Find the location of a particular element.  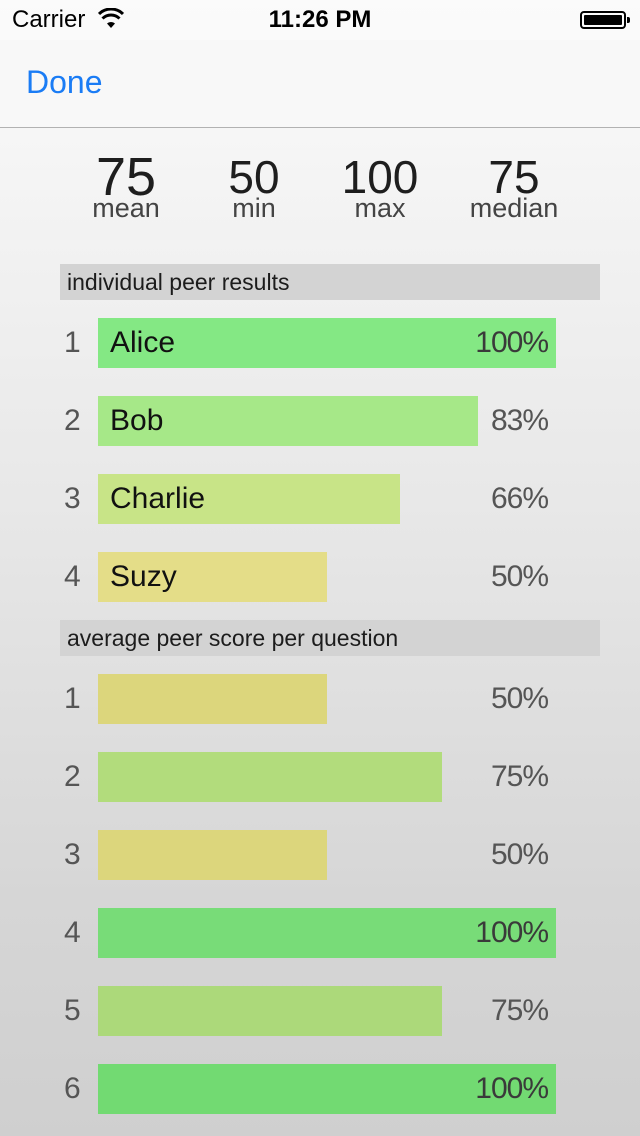

stat-max-value: 100 is located at coordinates (380, 177).